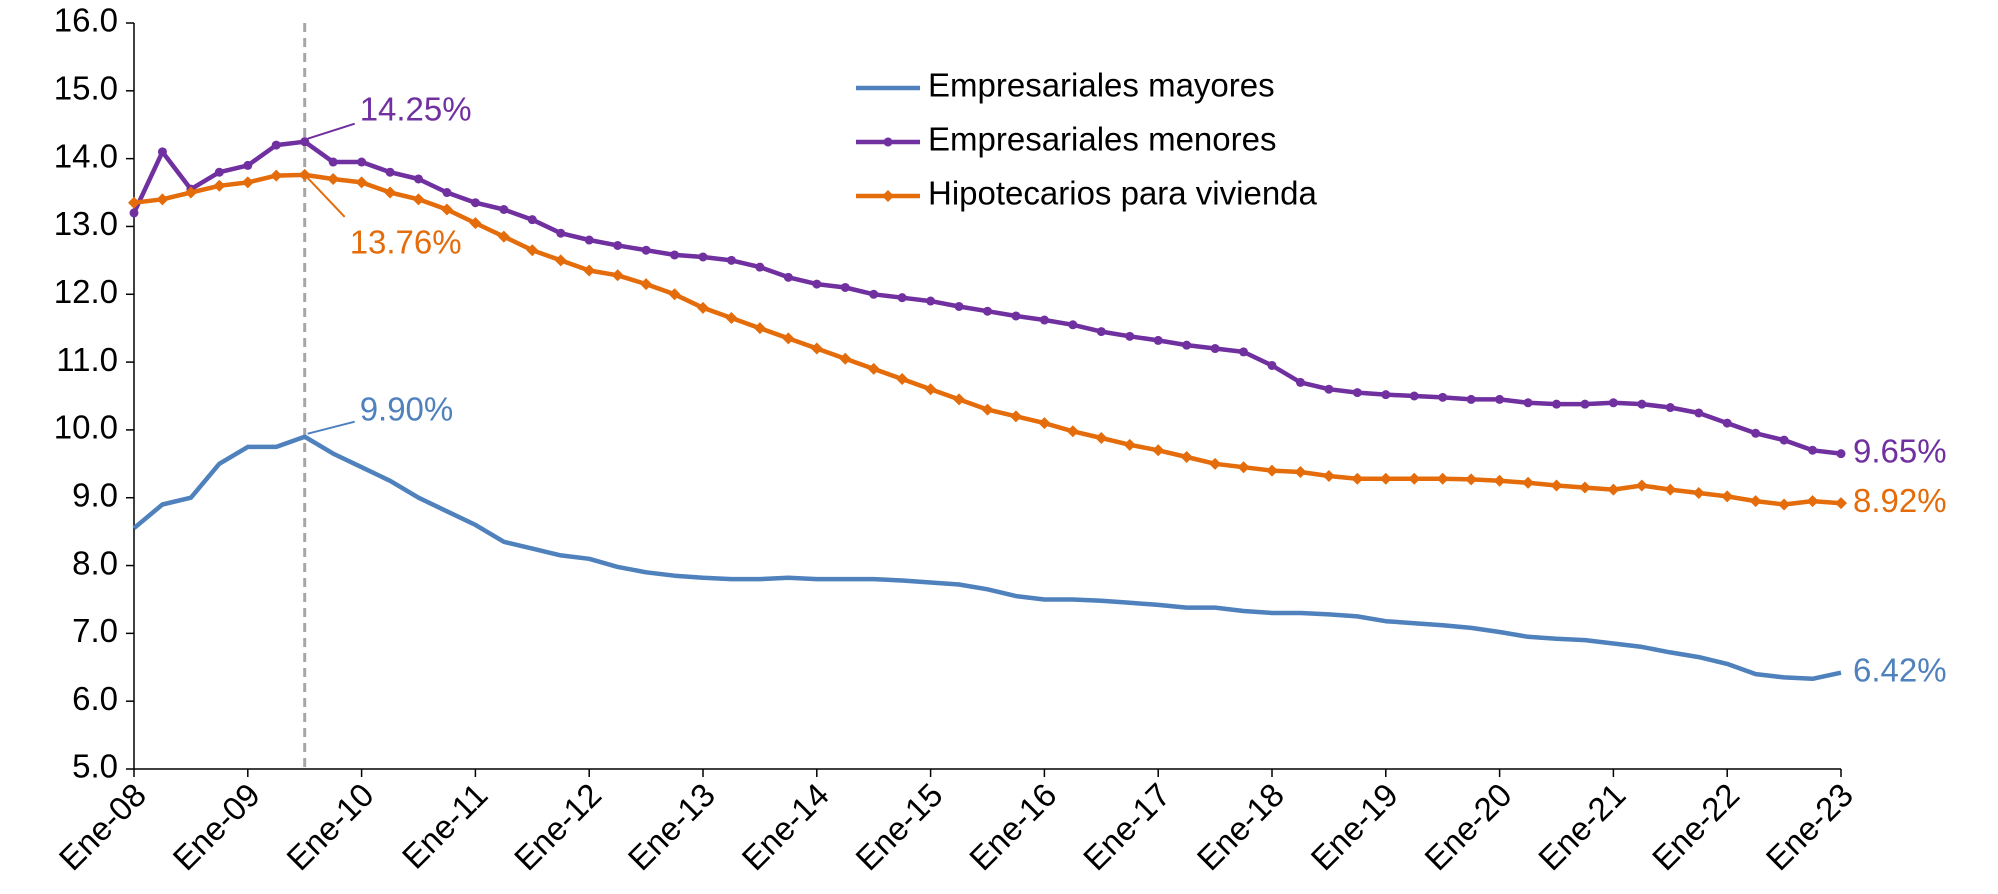 The height and width of the screenshot is (894, 1998). I want to click on legend-label: Empresariales menores, so click(1102, 139).